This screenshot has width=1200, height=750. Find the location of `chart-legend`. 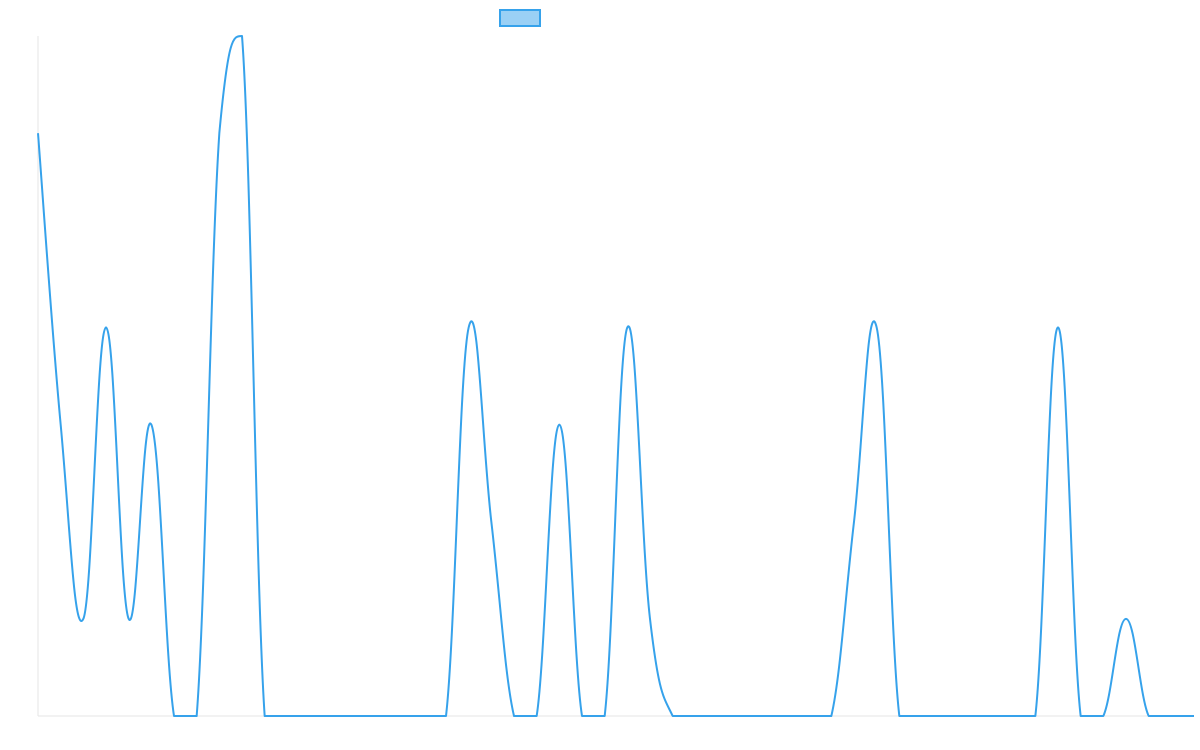

chart-legend is located at coordinates (520, 18).